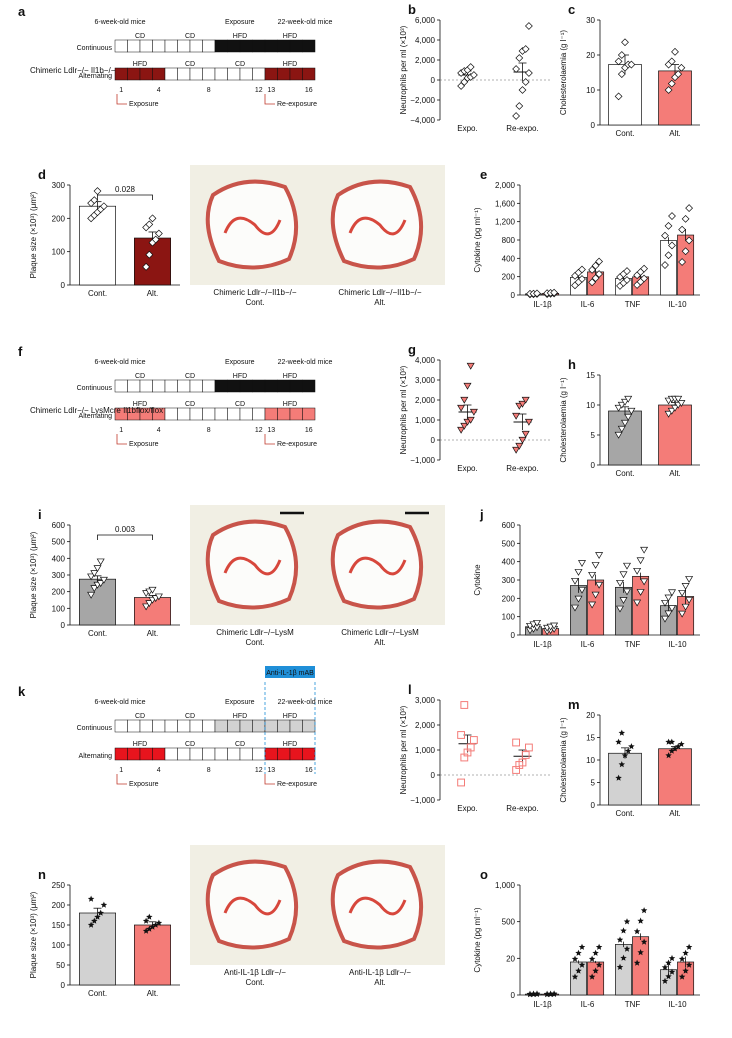 This screenshot has width=732, height=1038. What do you see at coordinates (590, 20) in the screenshot?
I see `y-tick-label: 30` at bounding box center [590, 20].